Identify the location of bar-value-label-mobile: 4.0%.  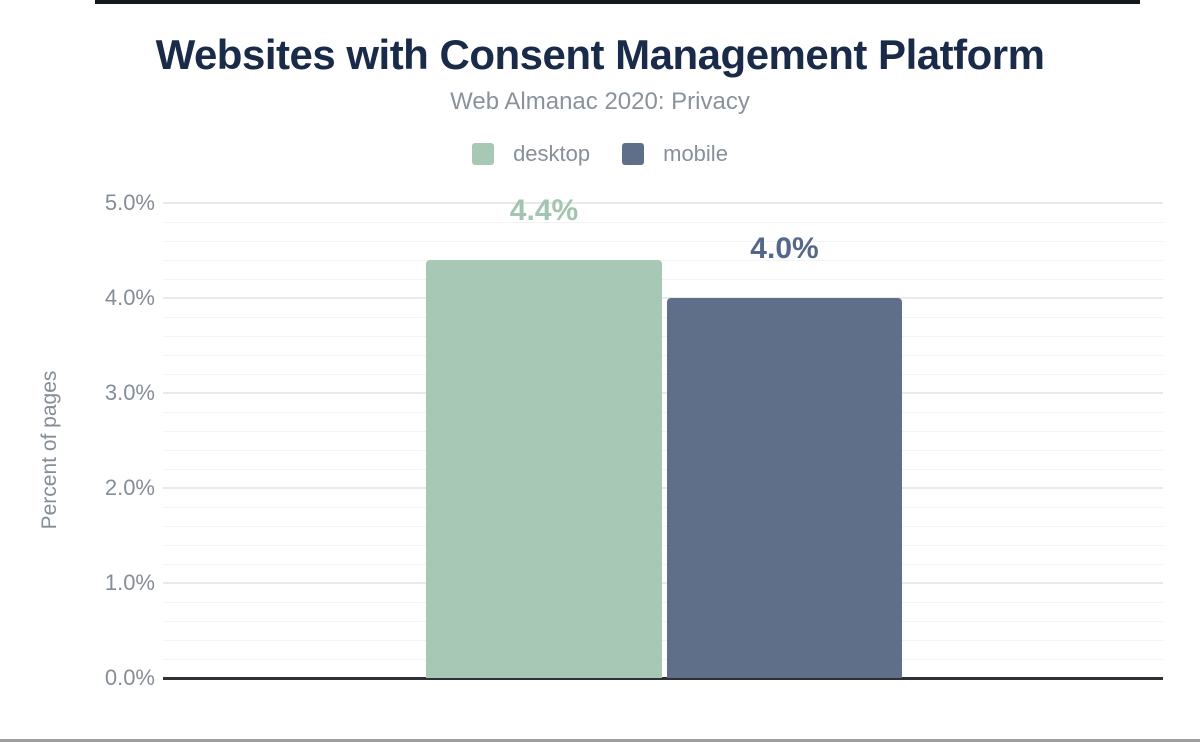
(784, 248).